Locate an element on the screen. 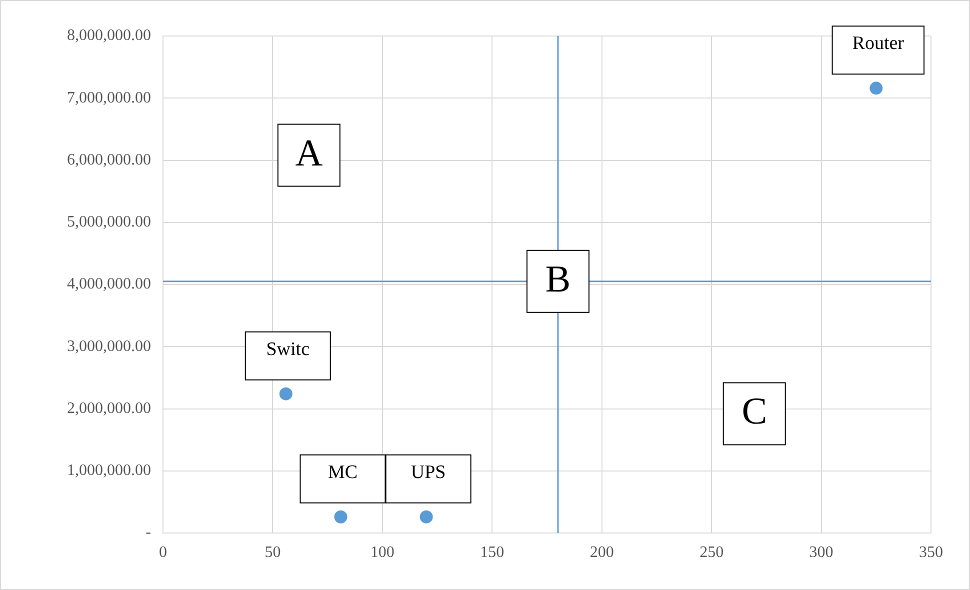 Image resolution: width=970 pixels, height=590 pixels. y-tick-label: - is located at coordinates (148, 533).